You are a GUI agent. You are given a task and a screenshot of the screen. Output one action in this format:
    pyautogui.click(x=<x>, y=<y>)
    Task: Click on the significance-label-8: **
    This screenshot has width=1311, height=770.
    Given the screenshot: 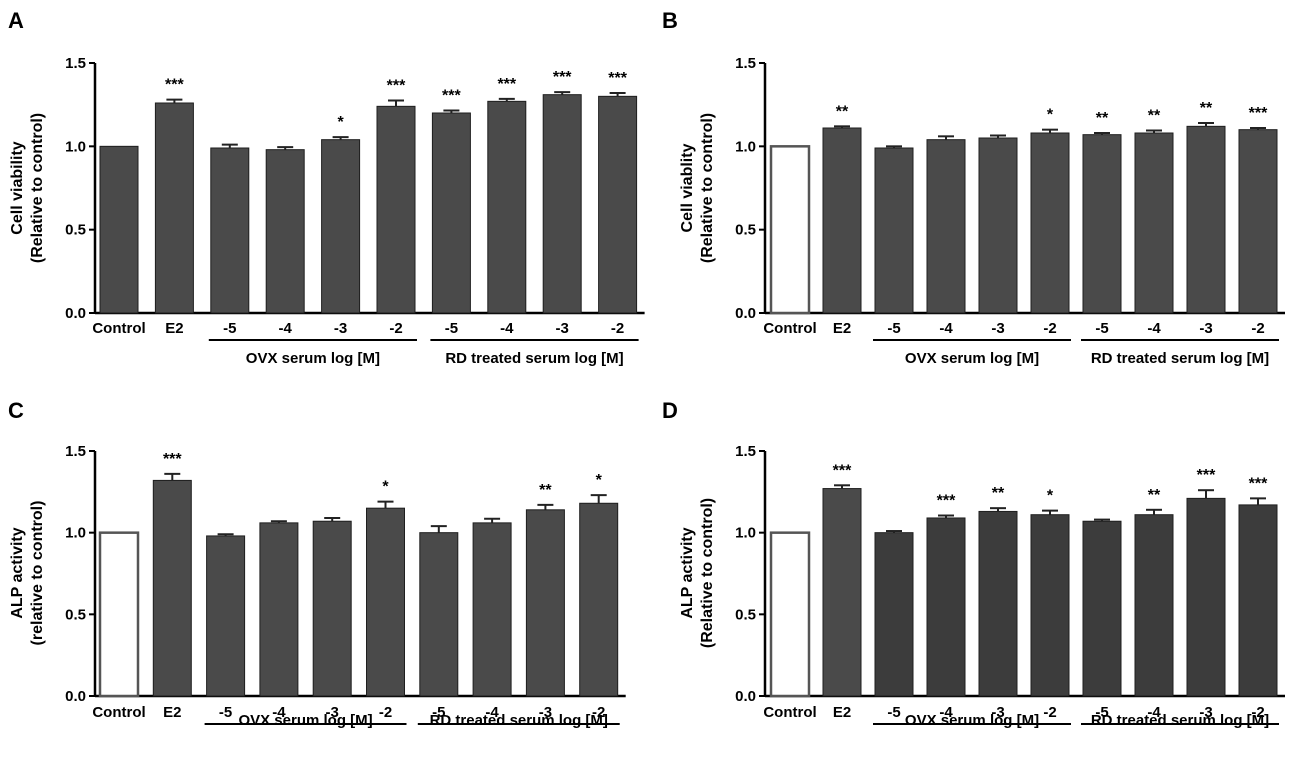 What is the action you would take?
    pyautogui.click(x=545, y=490)
    